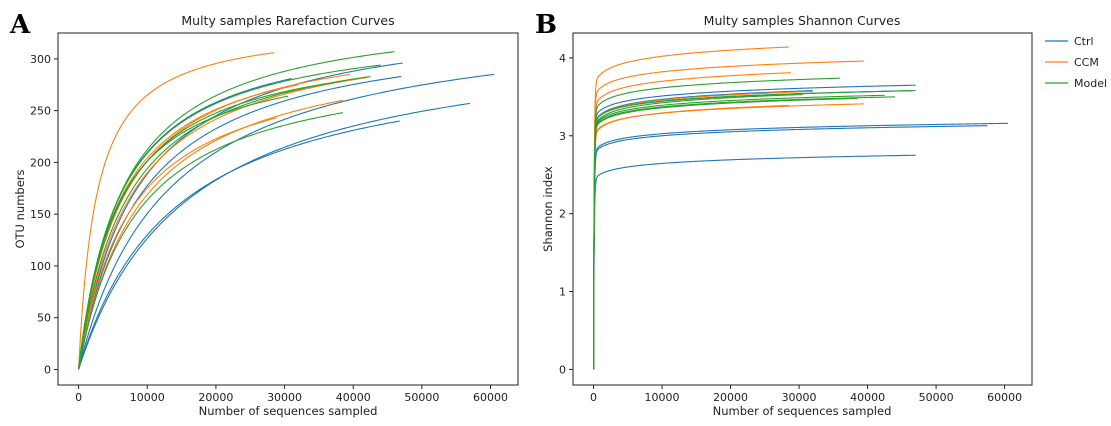  I want to click on chart-title-b: Multy samples Shannon Curves, so click(802, 20).